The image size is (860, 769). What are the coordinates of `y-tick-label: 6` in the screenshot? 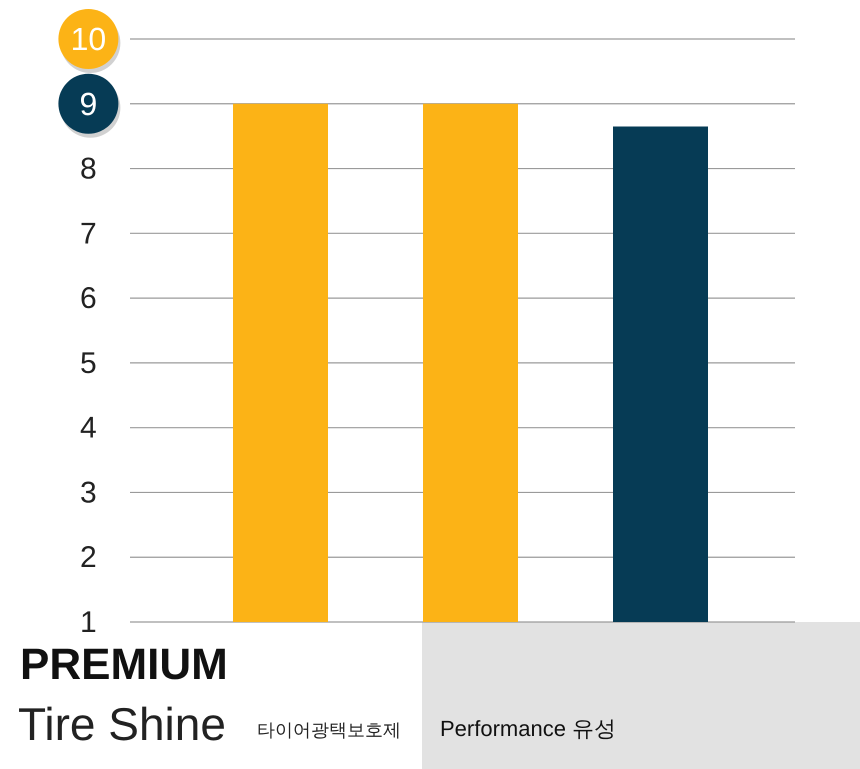 It's located at (88, 298).